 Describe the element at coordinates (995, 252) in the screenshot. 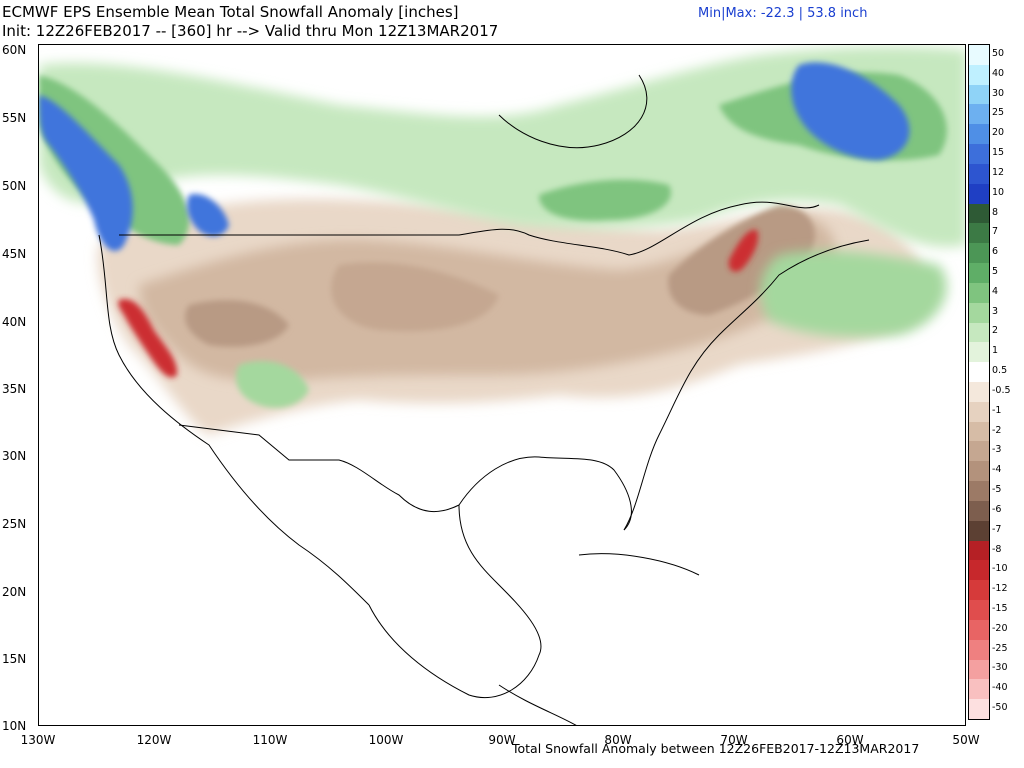

I see `legend-label: 6` at that location.